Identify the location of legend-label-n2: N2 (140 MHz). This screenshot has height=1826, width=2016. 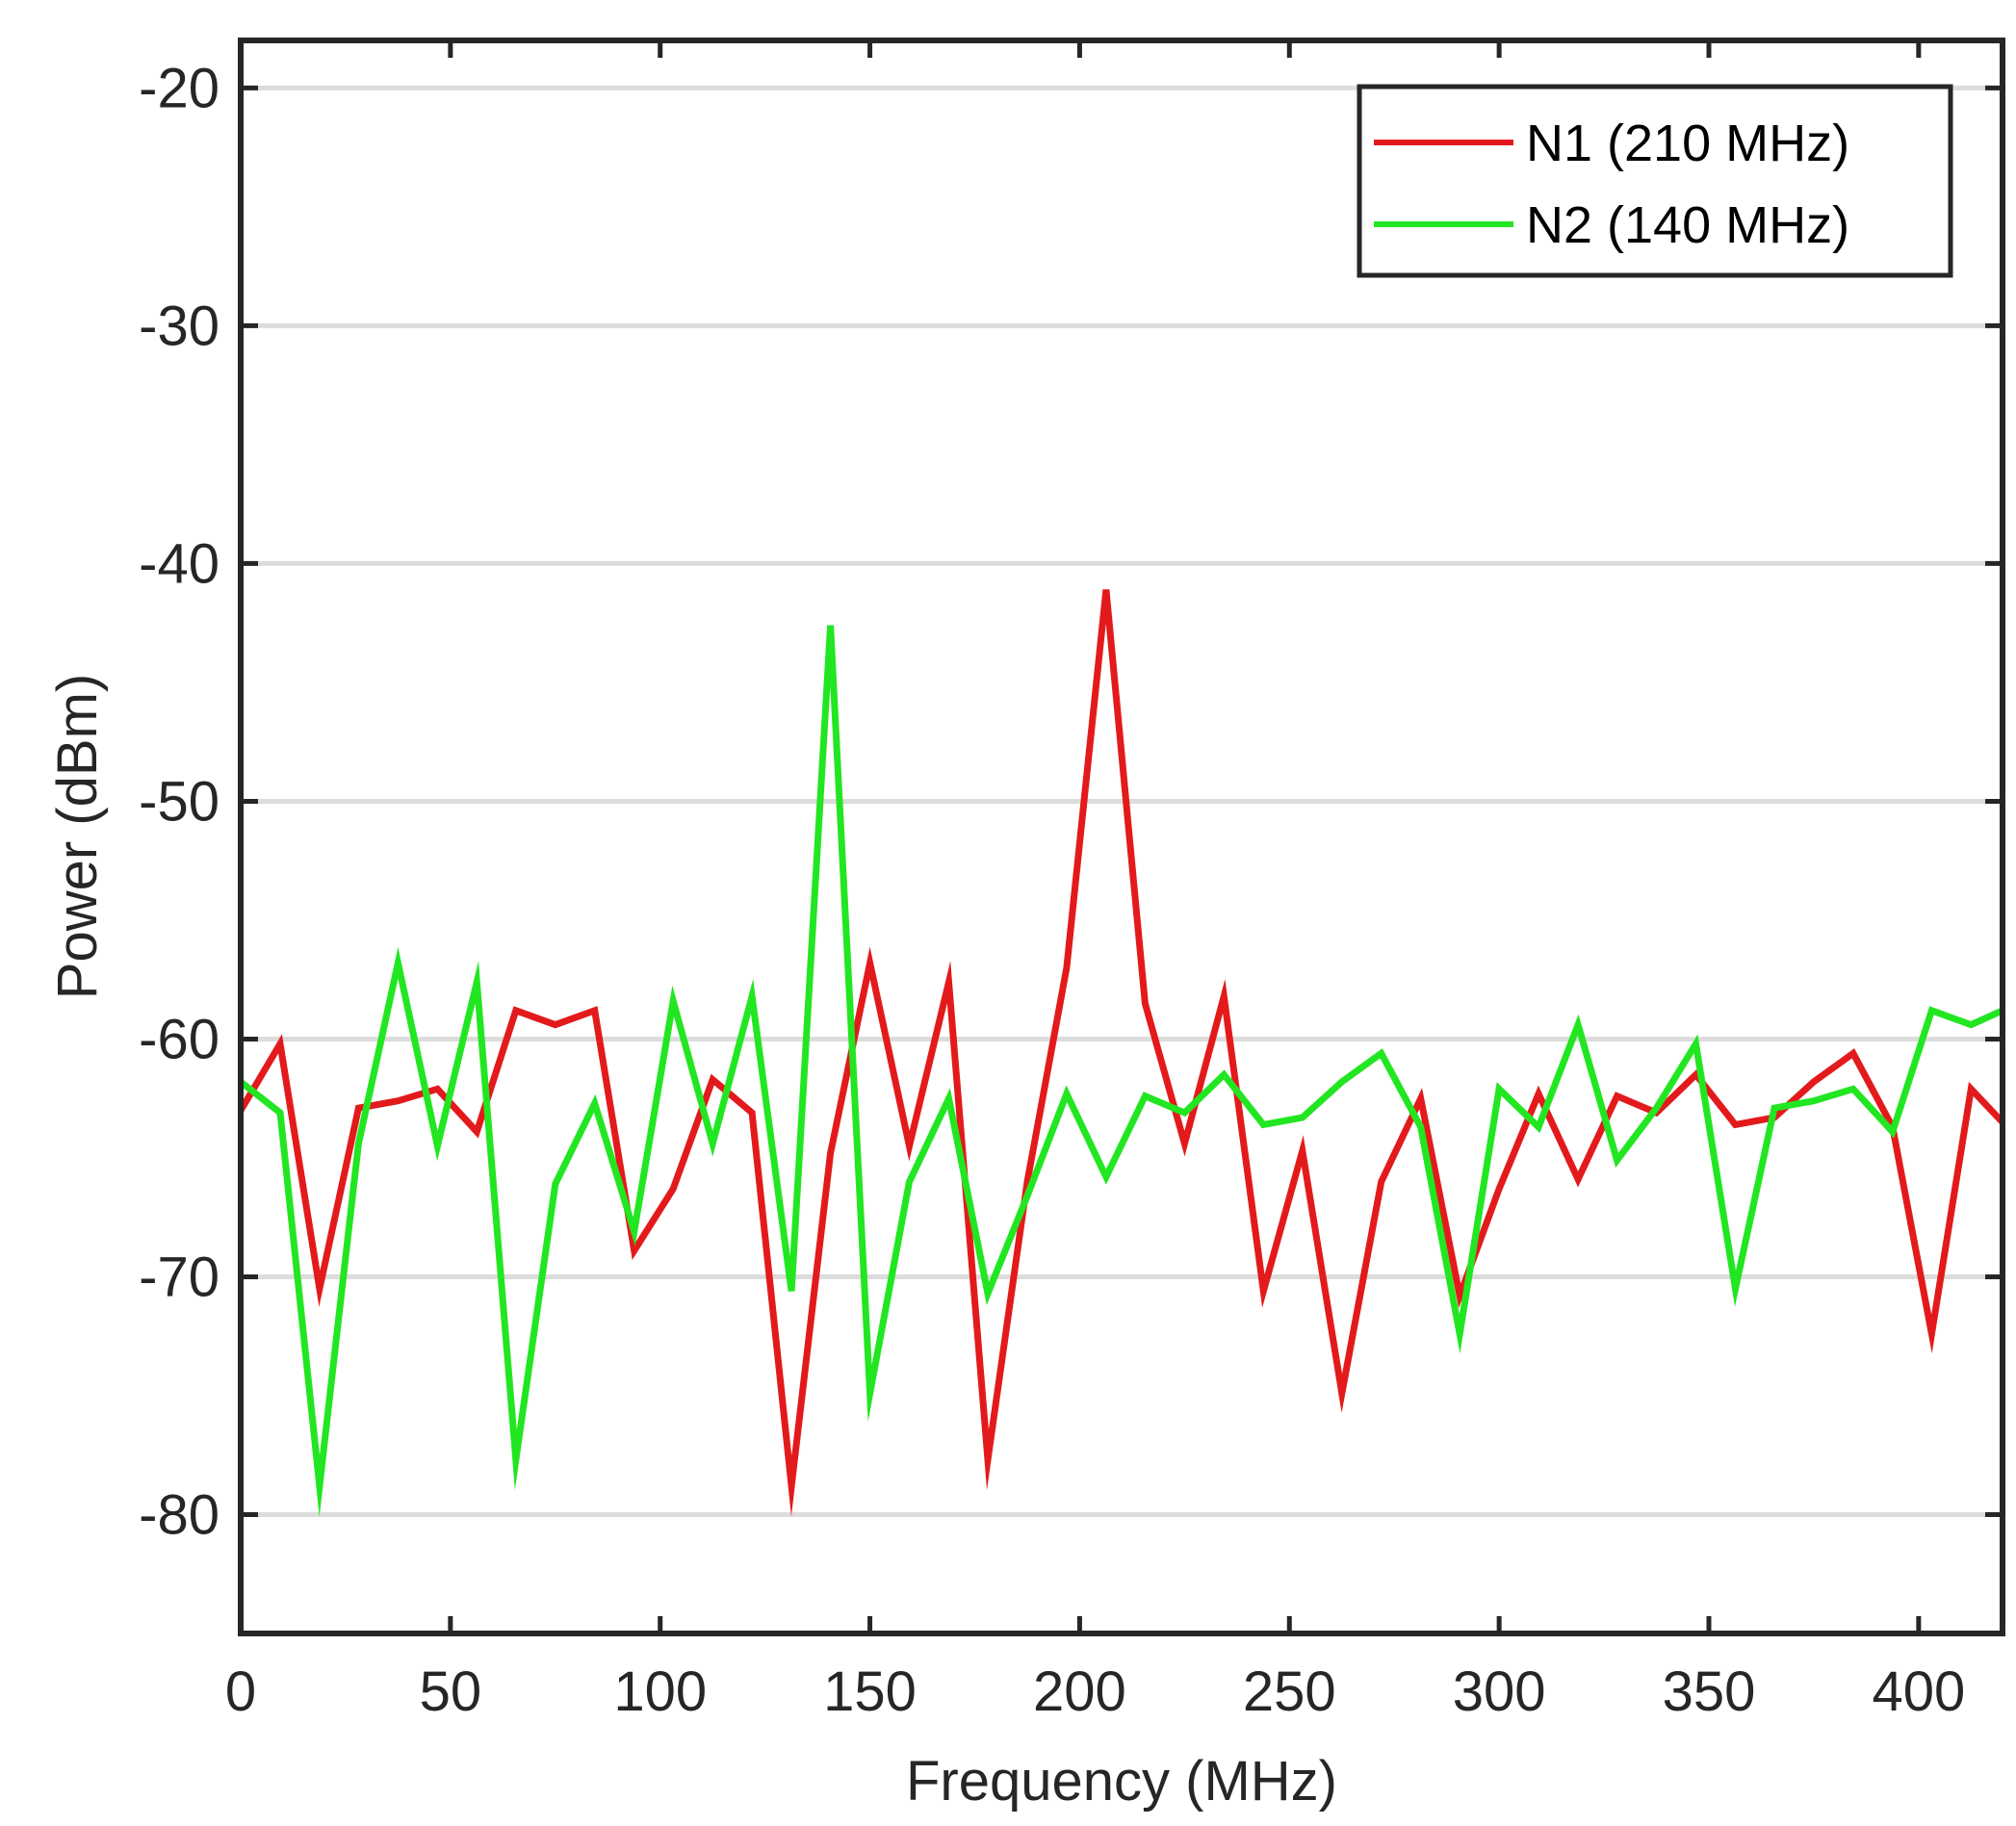
(1687, 225).